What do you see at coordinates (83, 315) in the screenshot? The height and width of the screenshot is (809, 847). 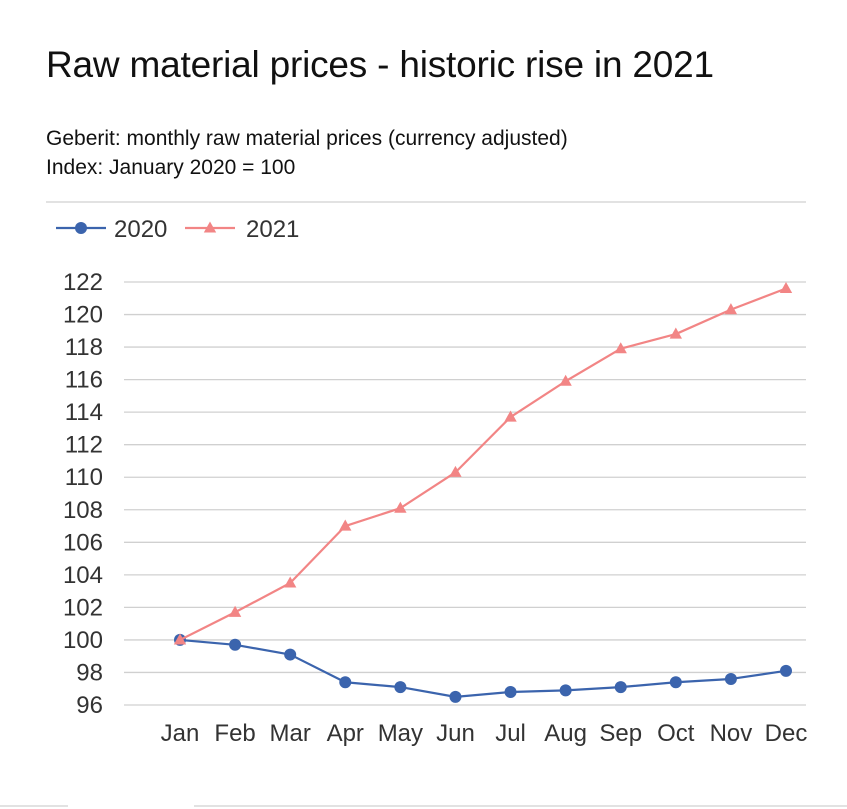 I see `y-tick-label-120: 120` at bounding box center [83, 315].